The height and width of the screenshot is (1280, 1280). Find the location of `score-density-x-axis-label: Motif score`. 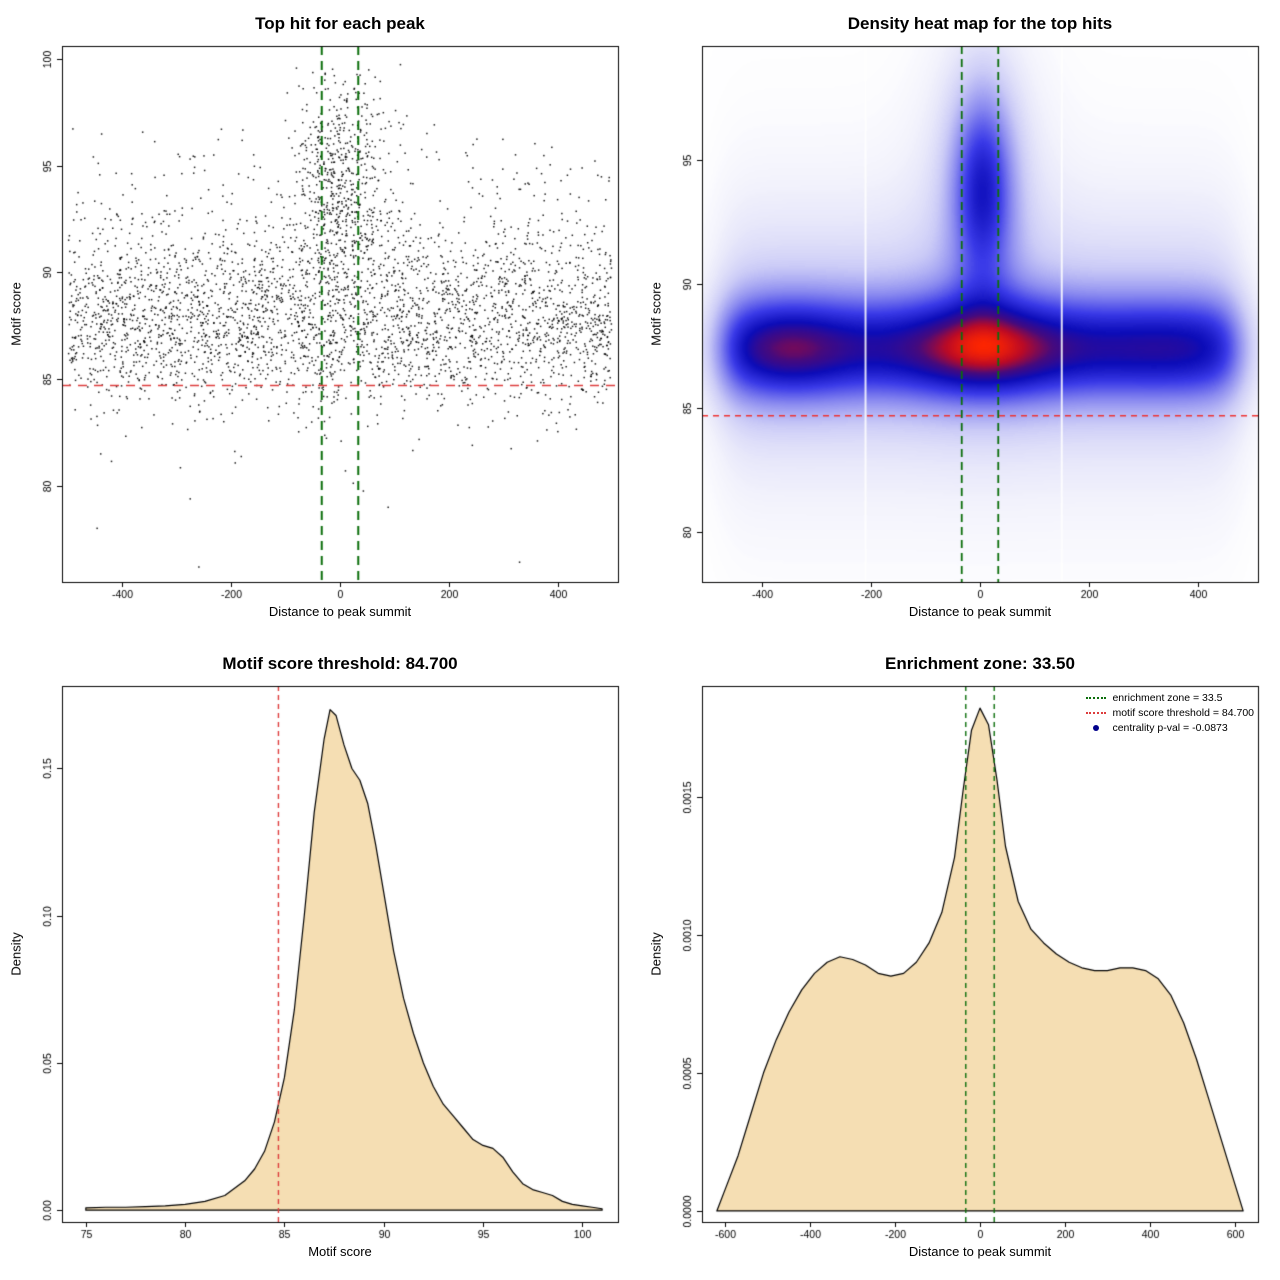

score-density-x-axis-label: Motif score is located at coordinates (340, 1251).